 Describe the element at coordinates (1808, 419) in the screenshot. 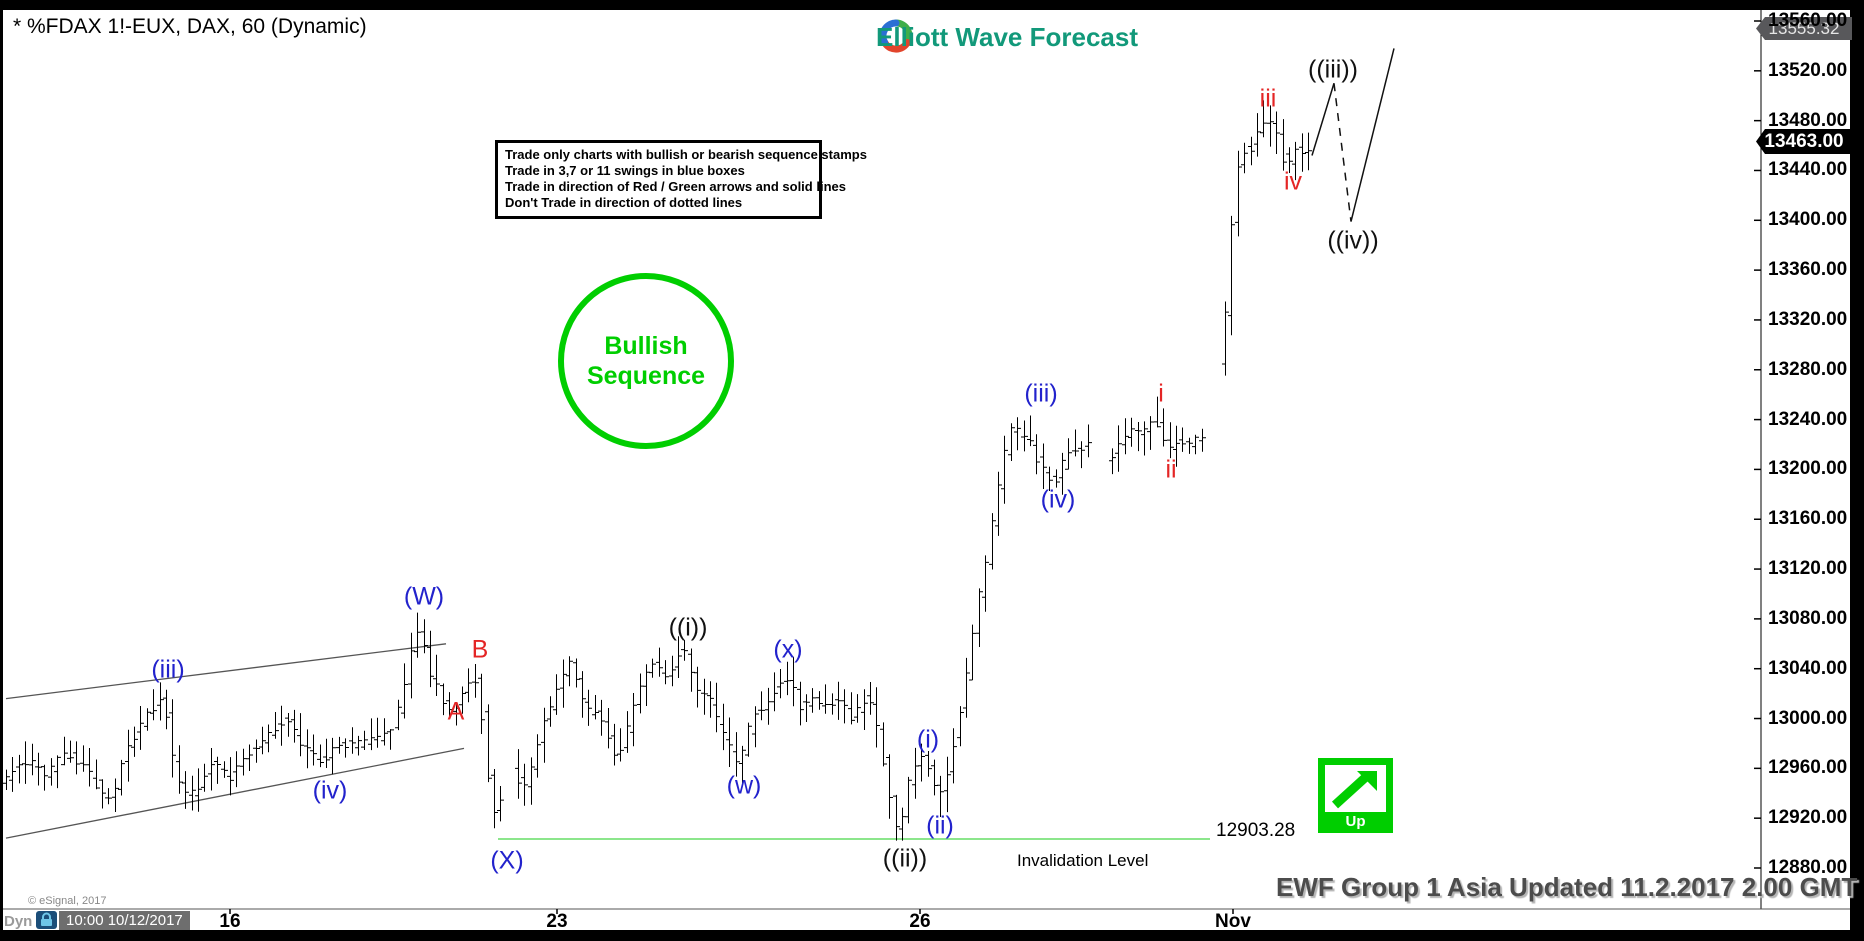

I see `price-axis-tick-label: 13240.00` at that location.